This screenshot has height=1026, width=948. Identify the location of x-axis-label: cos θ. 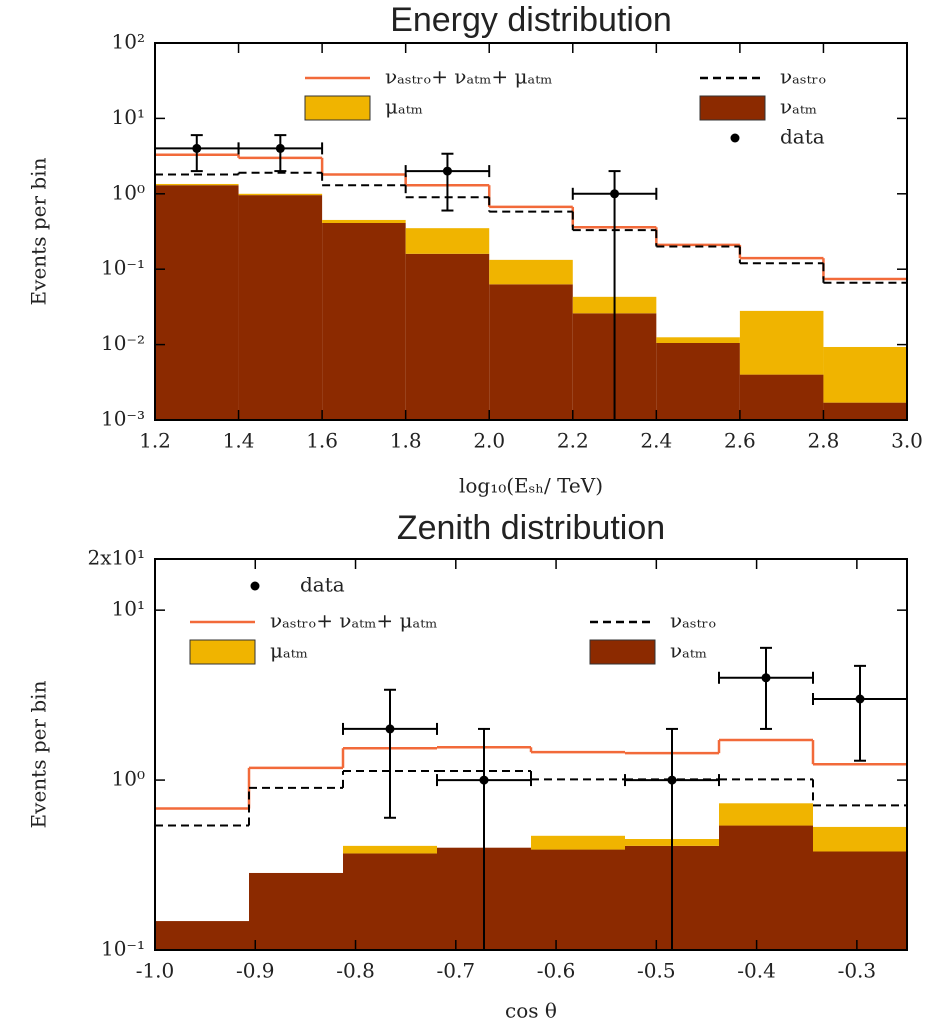
(531, 1011).